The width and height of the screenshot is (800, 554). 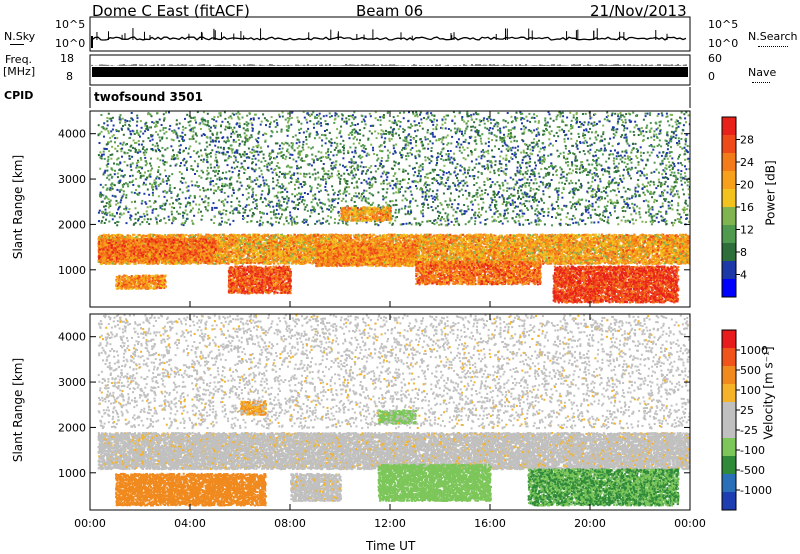 I want to click on nsky-spikes, so click(x=379, y=38).